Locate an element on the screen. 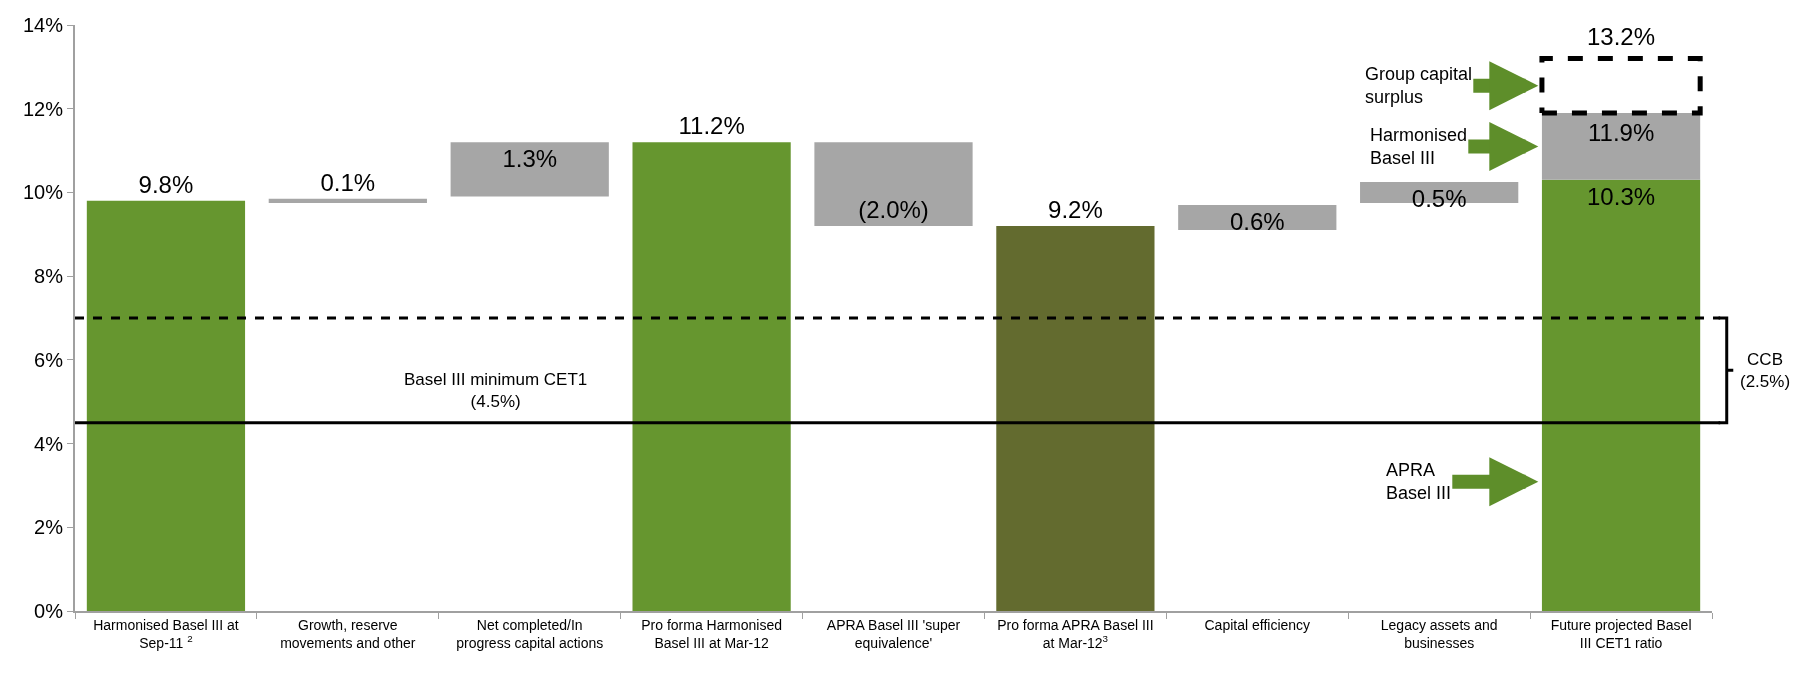 The height and width of the screenshot is (691, 1797). annotation: 13.2% is located at coordinates (1621, 36).